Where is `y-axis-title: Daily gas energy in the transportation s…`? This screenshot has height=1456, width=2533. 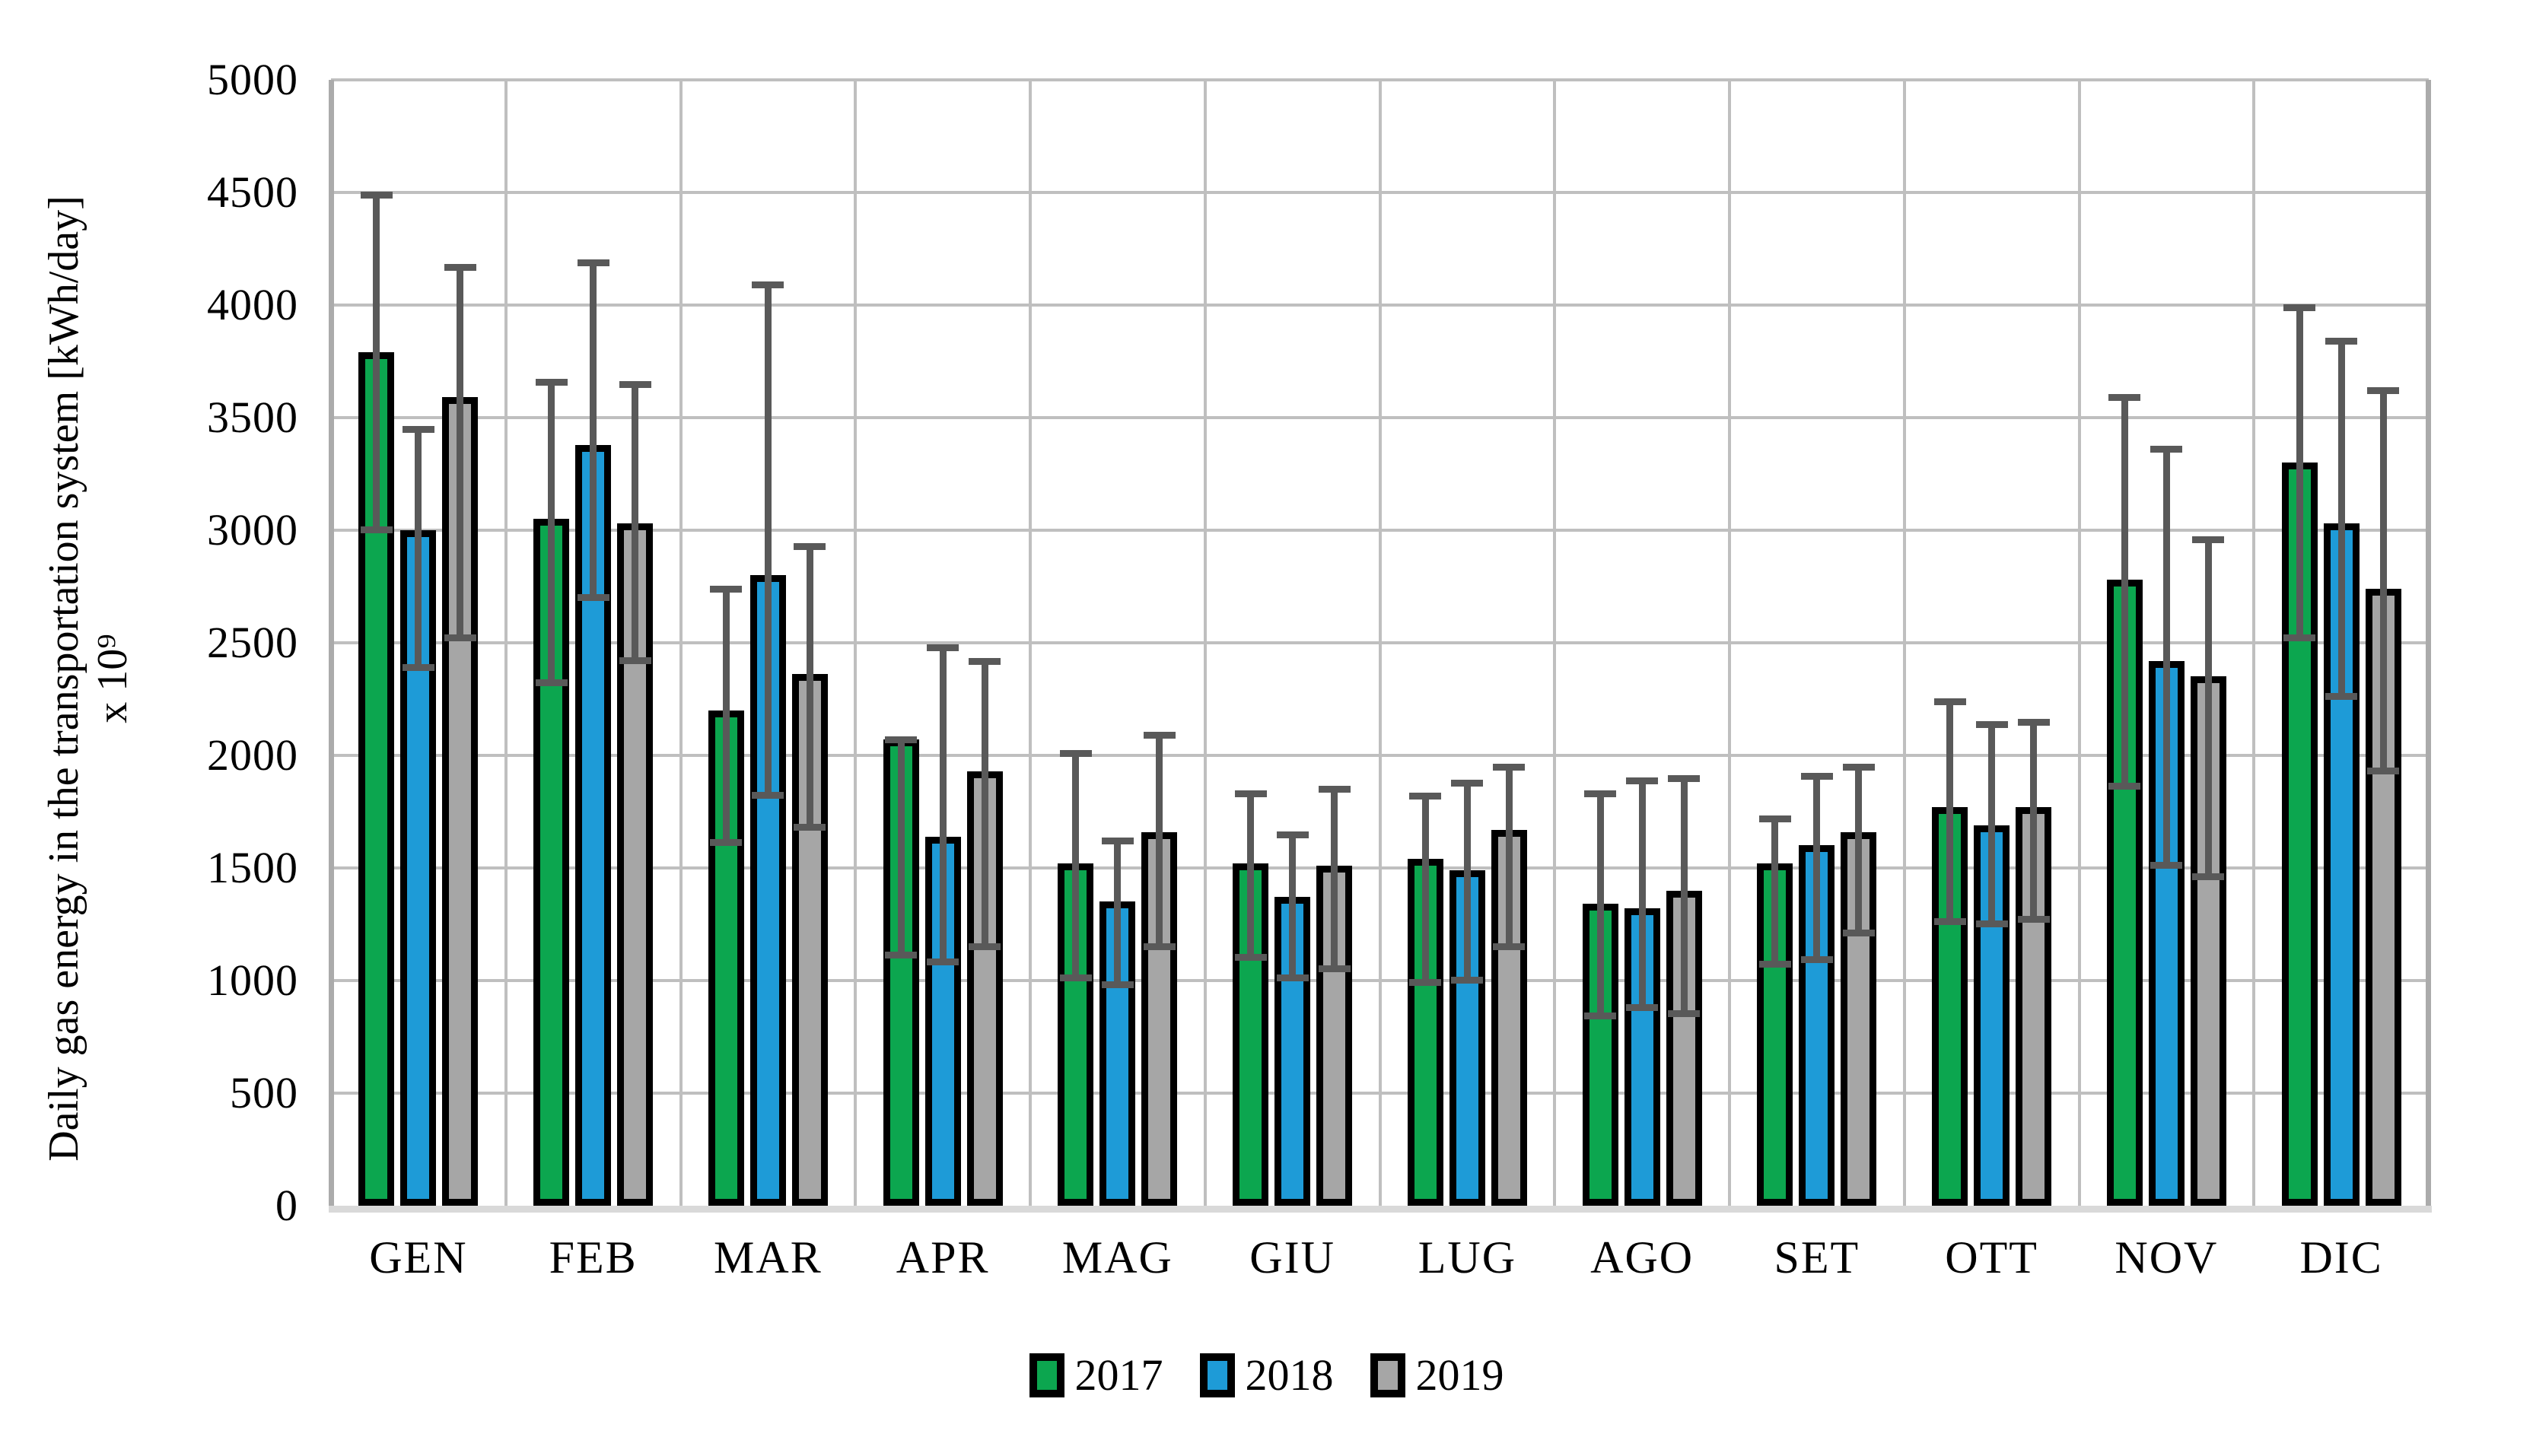
y-axis-title: Daily gas energy in the transportation s… is located at coordinates (87, 678).